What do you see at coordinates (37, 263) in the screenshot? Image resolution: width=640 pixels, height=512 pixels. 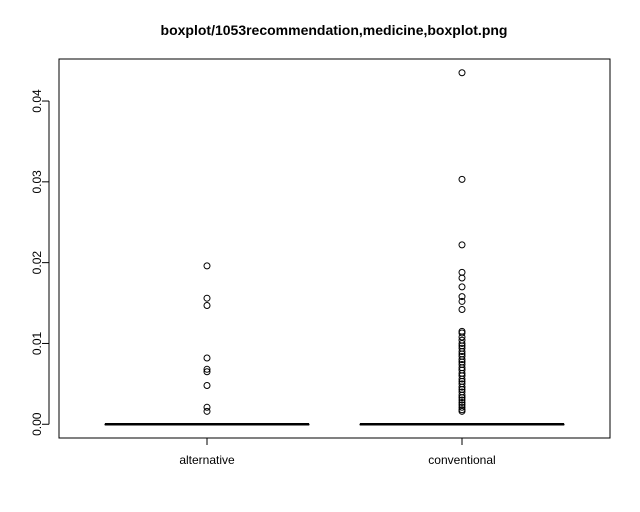 I see `y-tick-label: 0.02` at bounding box center [37, 263].